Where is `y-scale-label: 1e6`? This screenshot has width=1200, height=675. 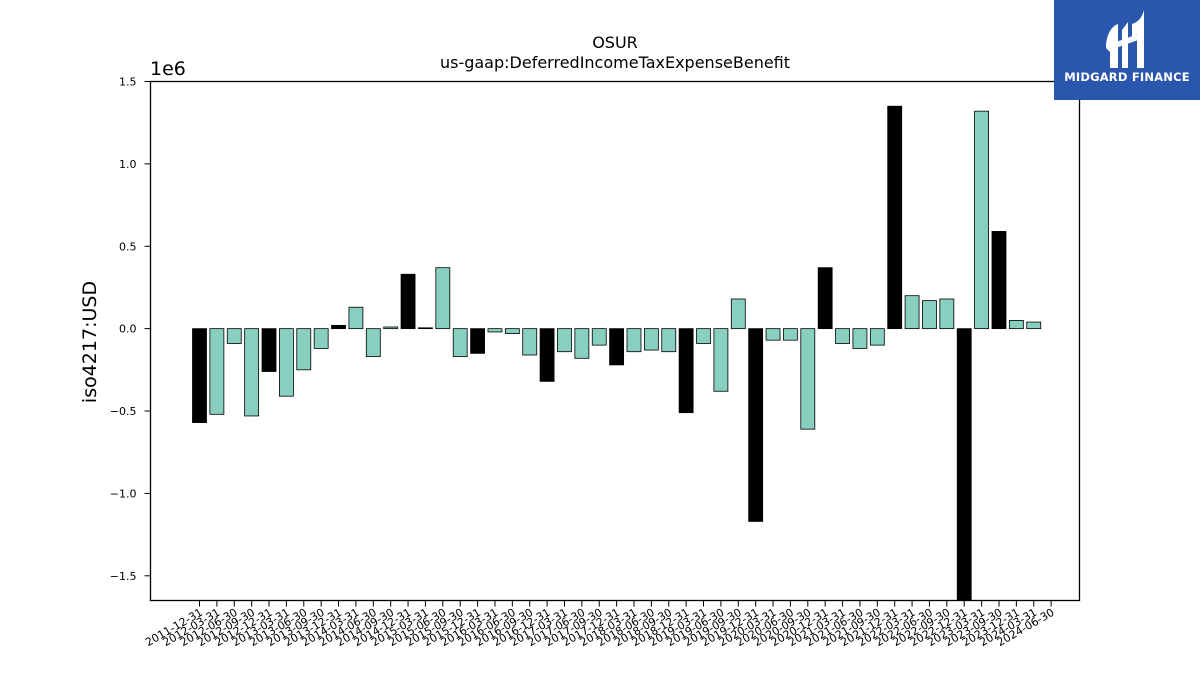
y-scale-label: 1e6 is located at coordinates (168, 69).